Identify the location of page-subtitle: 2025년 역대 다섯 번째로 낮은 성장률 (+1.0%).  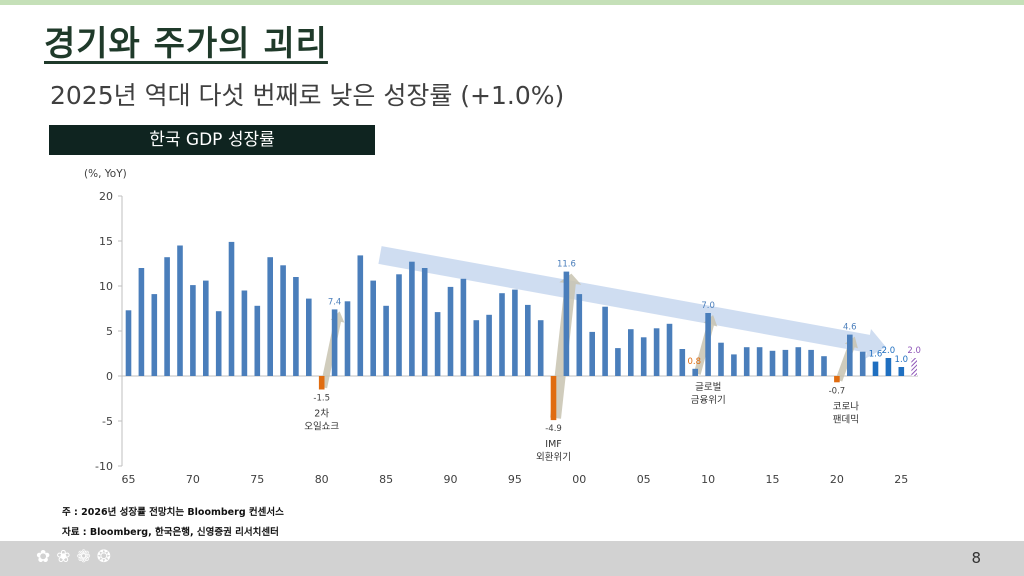
(307, 95).